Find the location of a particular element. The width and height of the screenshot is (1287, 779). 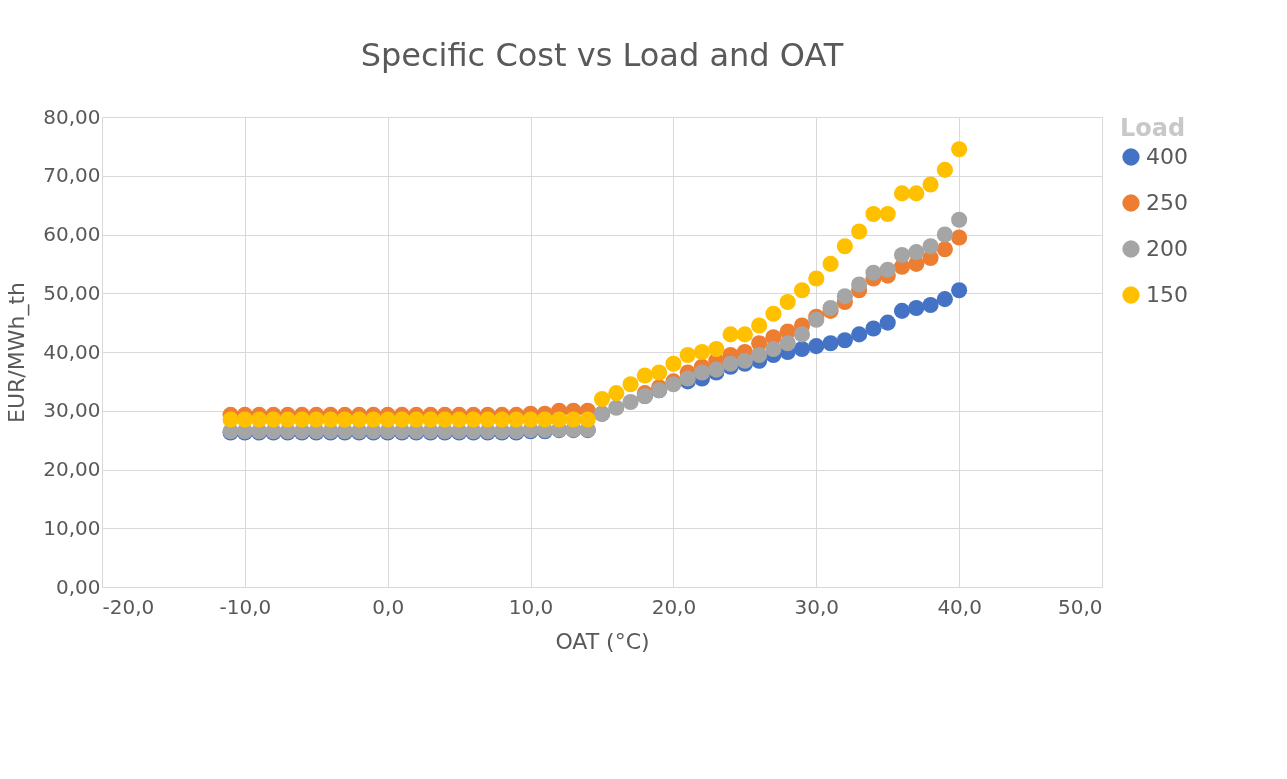

y-tick-label: 20,00 is located at coordinates (72, 469).